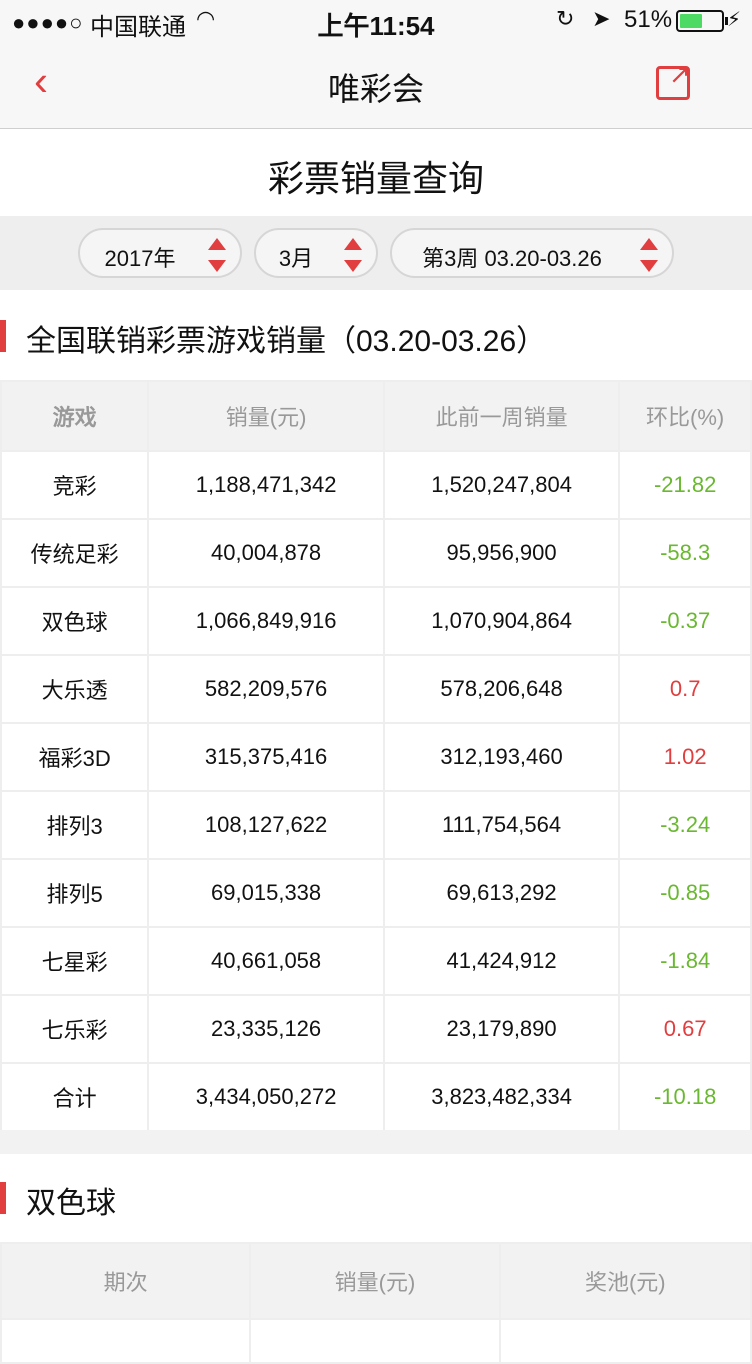 Image resolution: width=752 pixels, height=1364 pixels. I want to click on sales-value: 40,004,878, so click(266, 553).